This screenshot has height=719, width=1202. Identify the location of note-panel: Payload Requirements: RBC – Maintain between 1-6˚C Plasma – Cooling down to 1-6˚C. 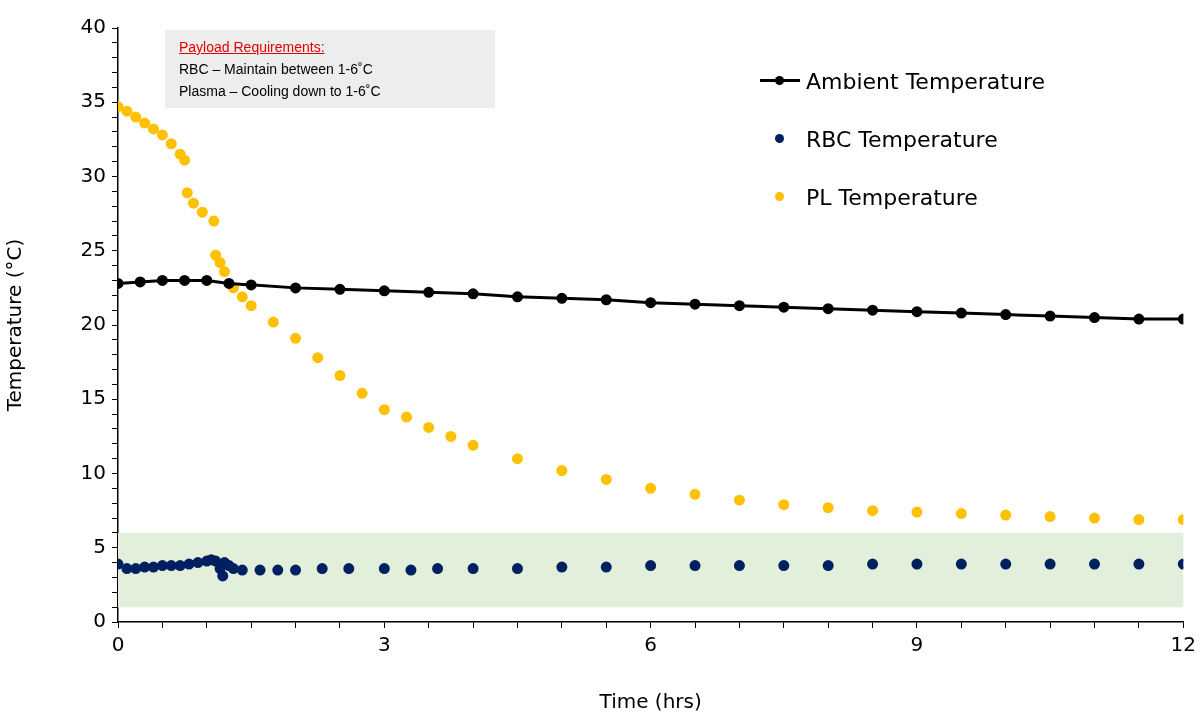
(330, 69).